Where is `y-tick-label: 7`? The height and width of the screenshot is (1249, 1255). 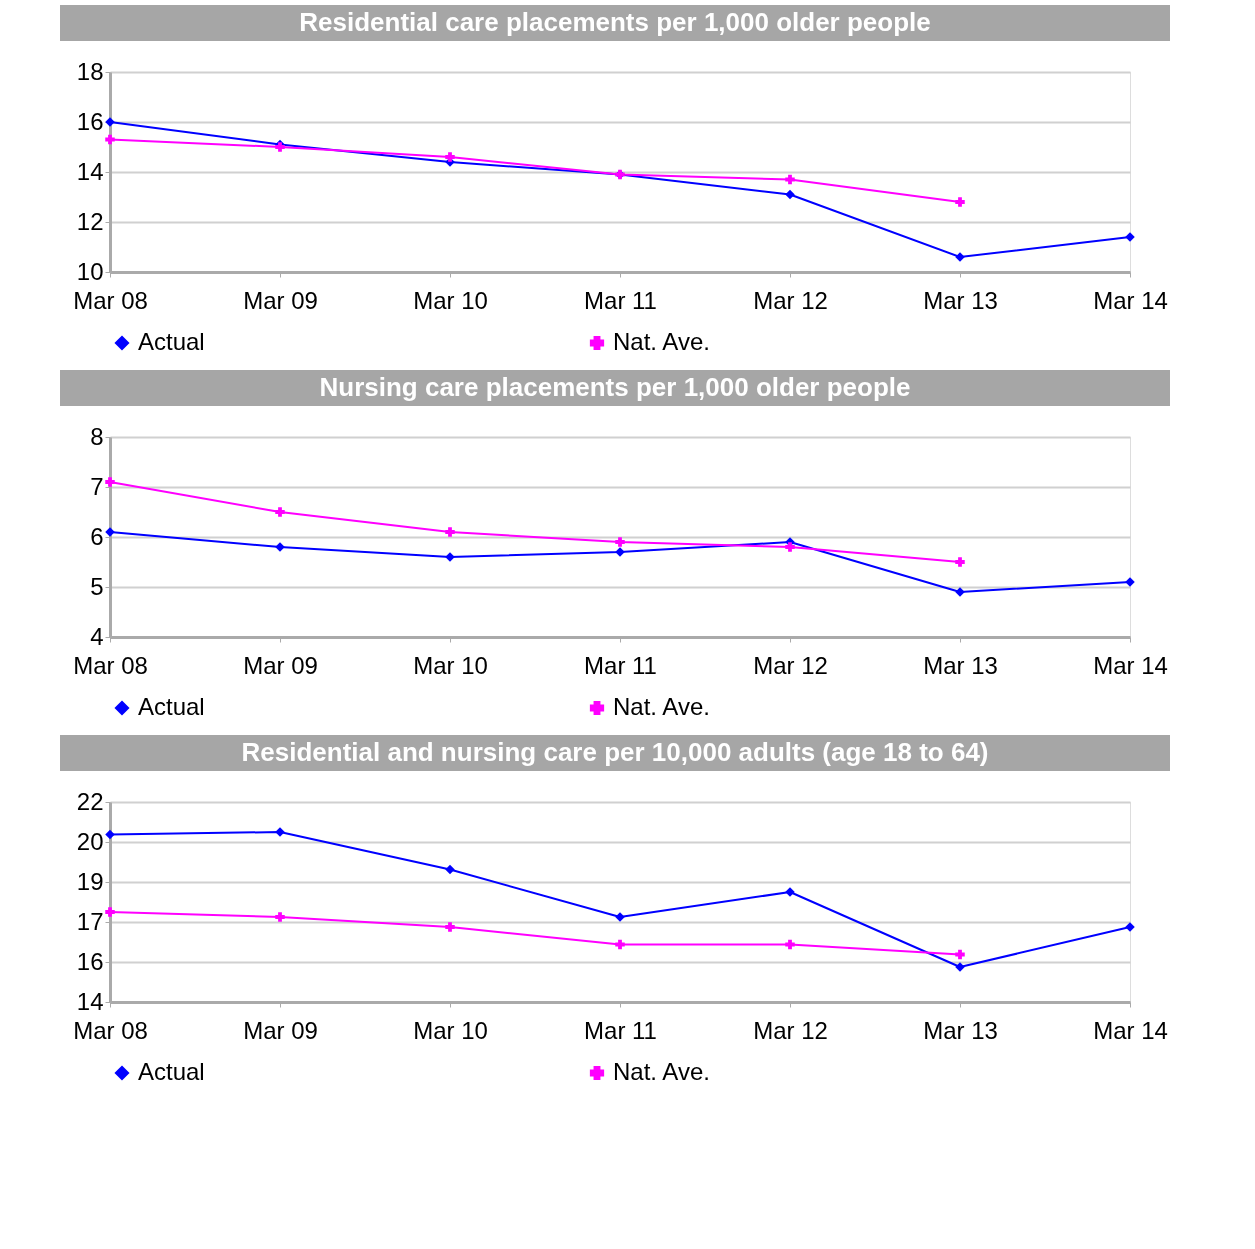 y-tick-label: 7 is located at coordinates (97, 486).